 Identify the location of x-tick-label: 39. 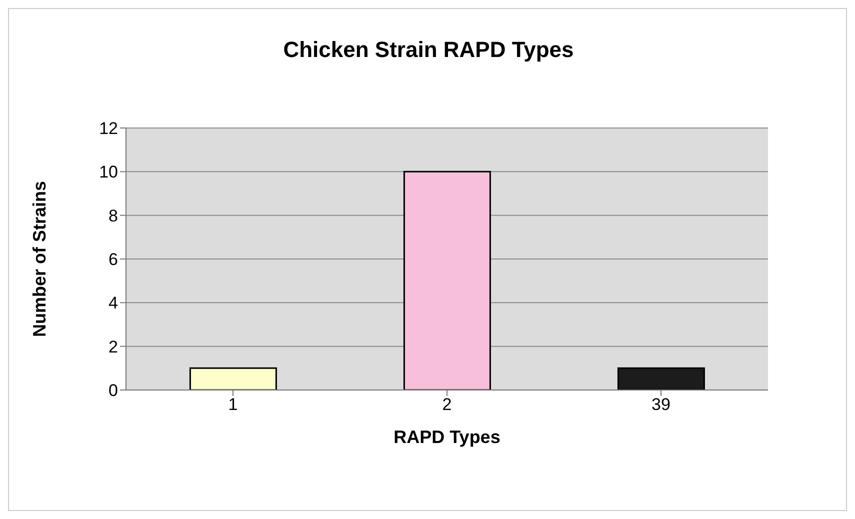
(661, 404).